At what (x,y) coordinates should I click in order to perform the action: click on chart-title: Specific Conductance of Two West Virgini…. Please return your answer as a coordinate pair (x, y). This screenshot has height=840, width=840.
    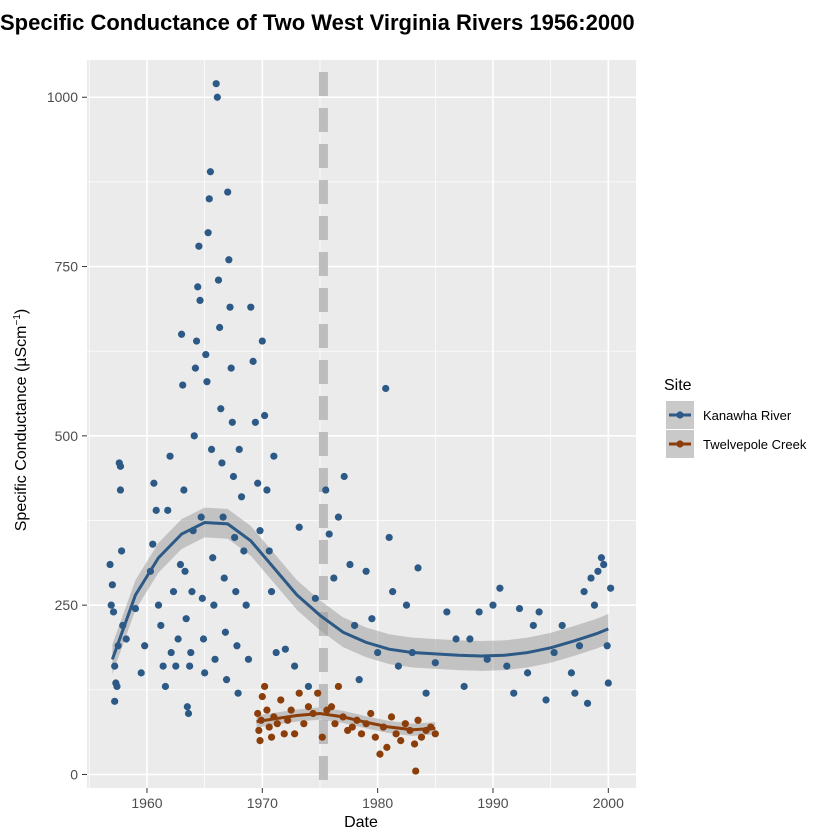
    Looking at the image, I should click on (317, 22).